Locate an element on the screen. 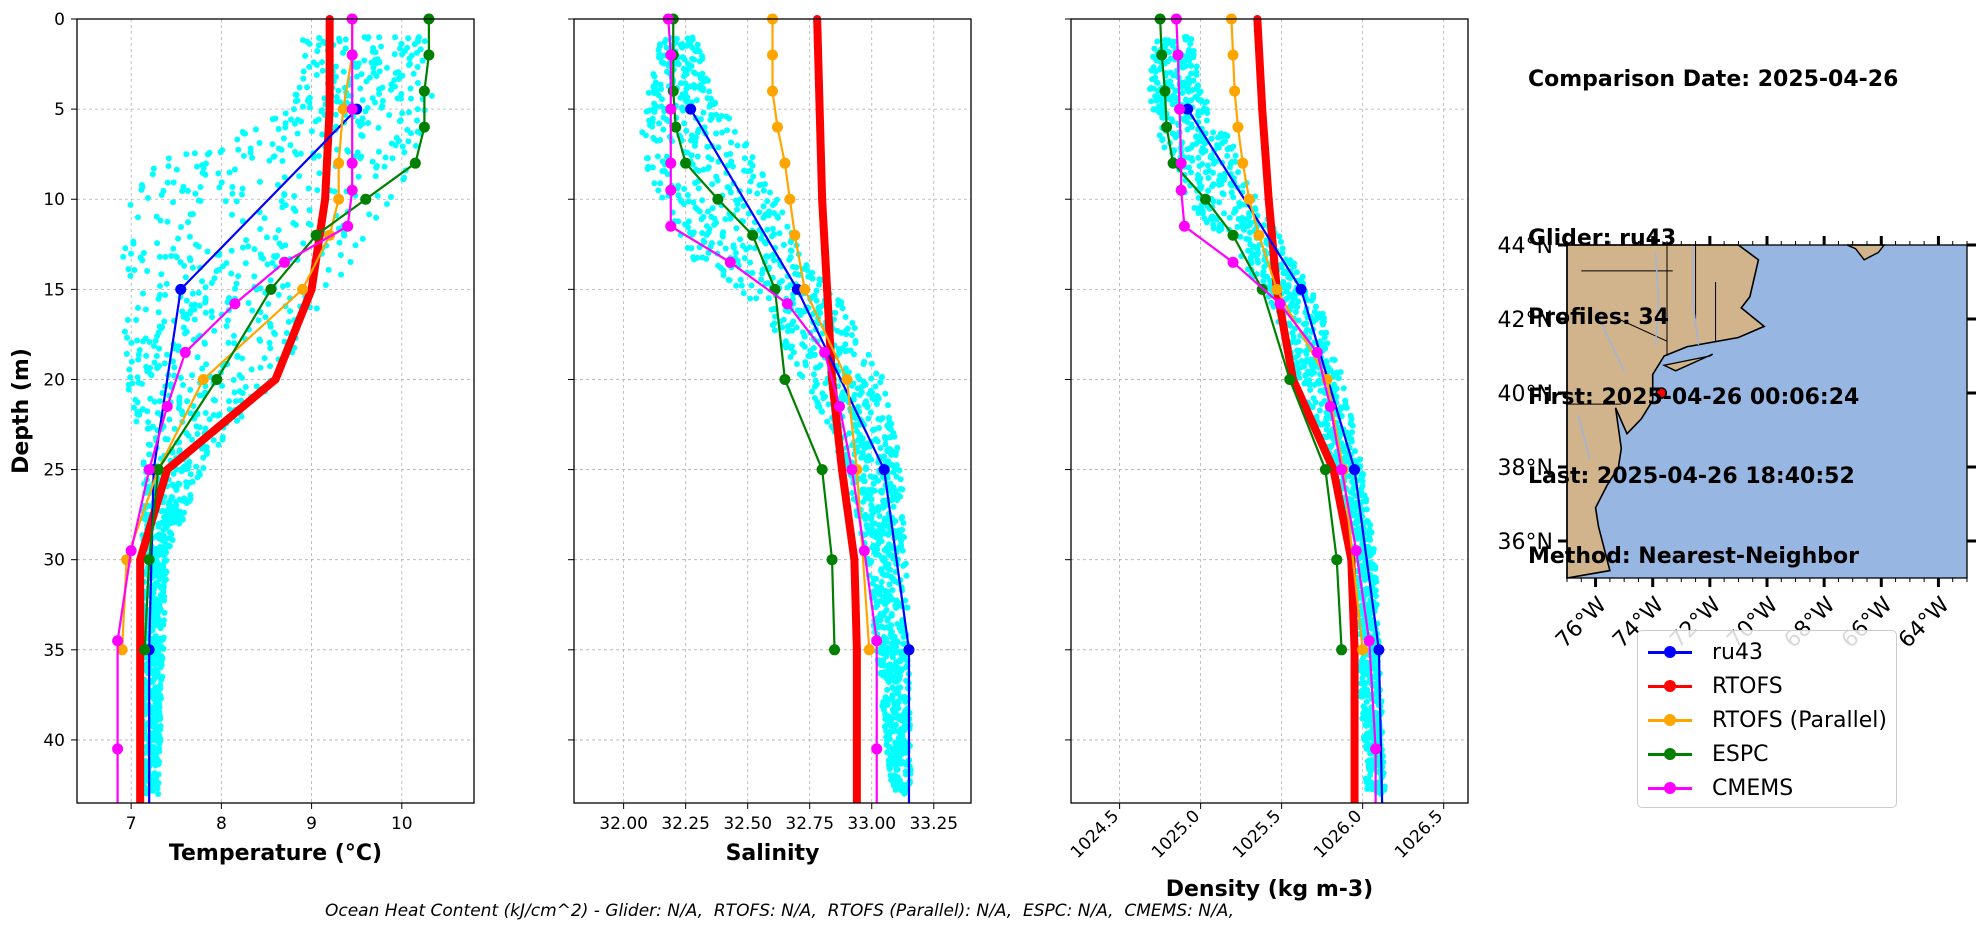 This screenshot has height=934, width=1980. series-cmems is located at coordinates (235, 408).